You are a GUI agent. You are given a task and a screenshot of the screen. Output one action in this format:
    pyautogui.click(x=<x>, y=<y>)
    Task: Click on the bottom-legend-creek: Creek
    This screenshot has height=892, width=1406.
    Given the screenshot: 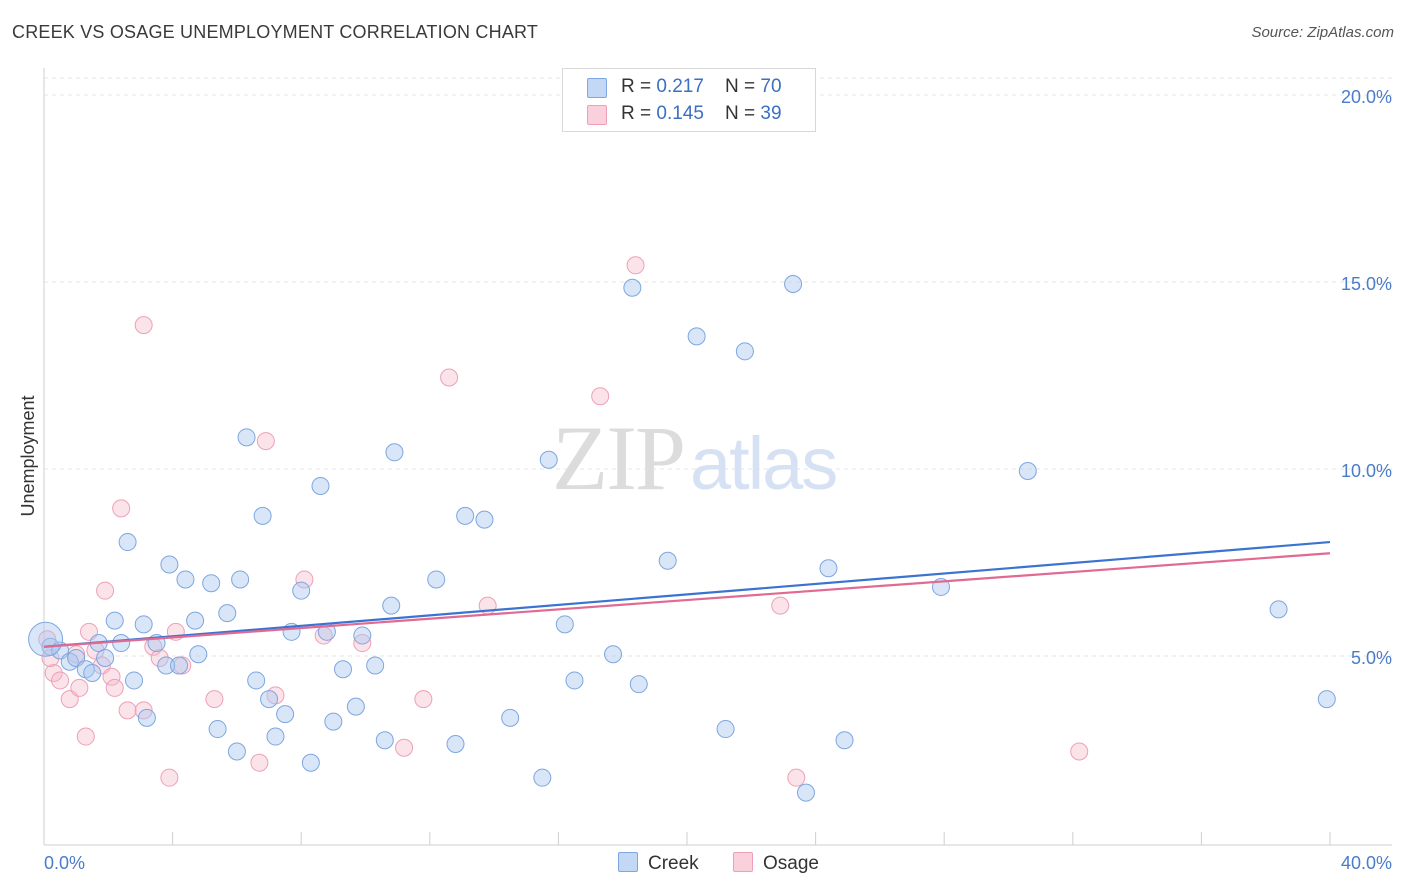 What is the action you would take?
    pyautogui.click(x=658, y=863)
    